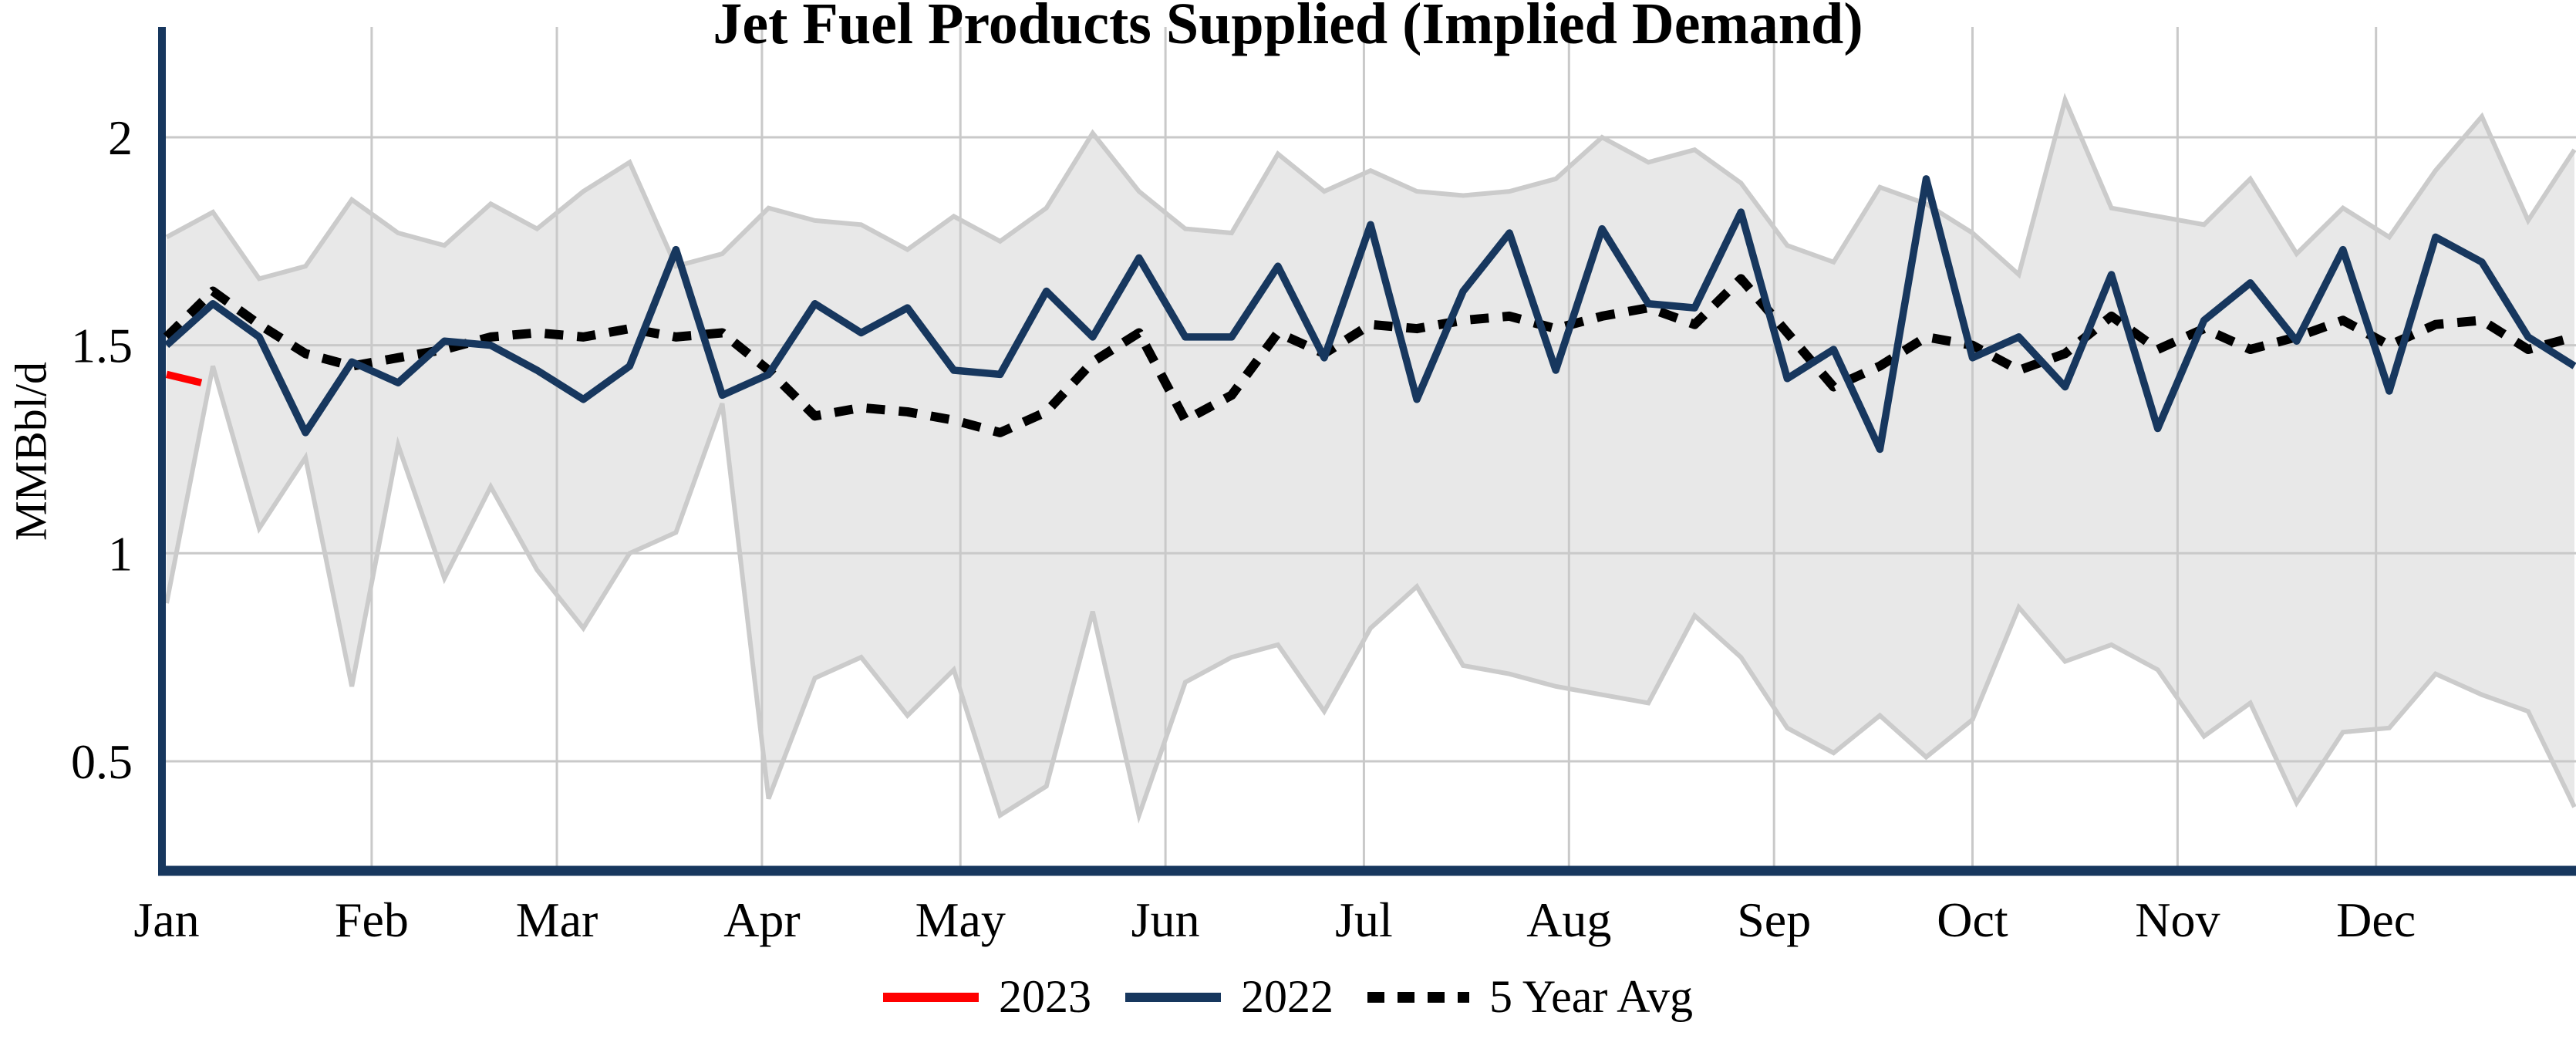 The width and height of the screenshot is (2576, 1049). Describe the element at coordinates (931, 997) in the screenshot. I see `legend-line-2023-icon` at that location.